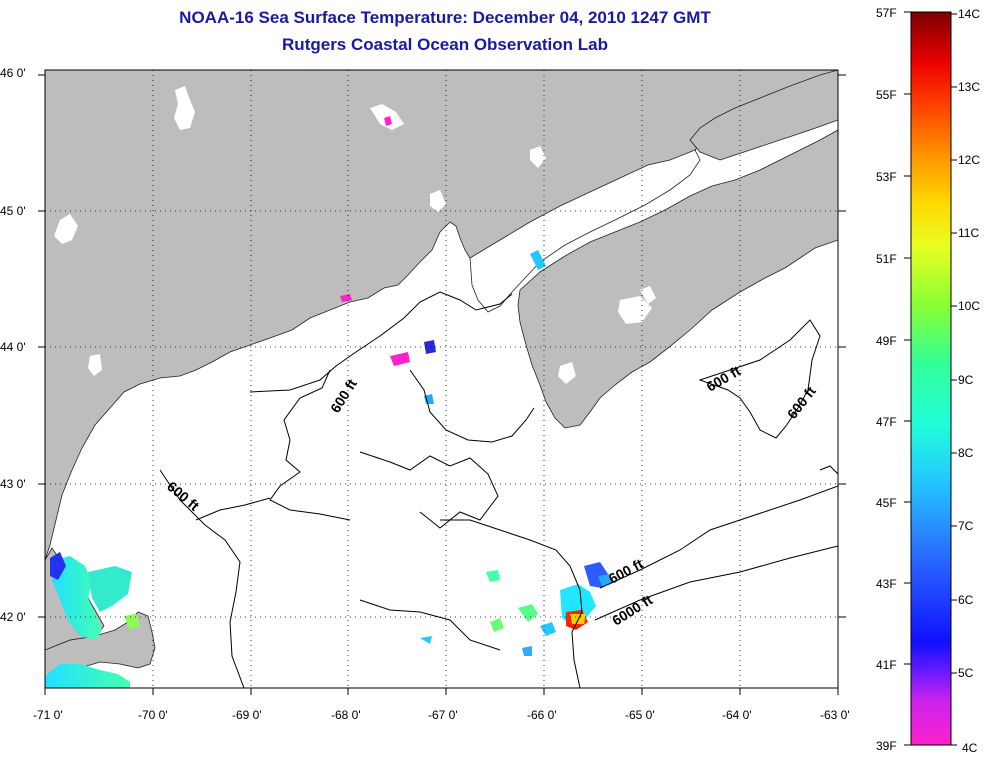 The image size is (984, 761). What do you see at coordinates (346, 715) in the screenshot?
I see `lon-label: -68 0'` at bounding box center [346, 715].